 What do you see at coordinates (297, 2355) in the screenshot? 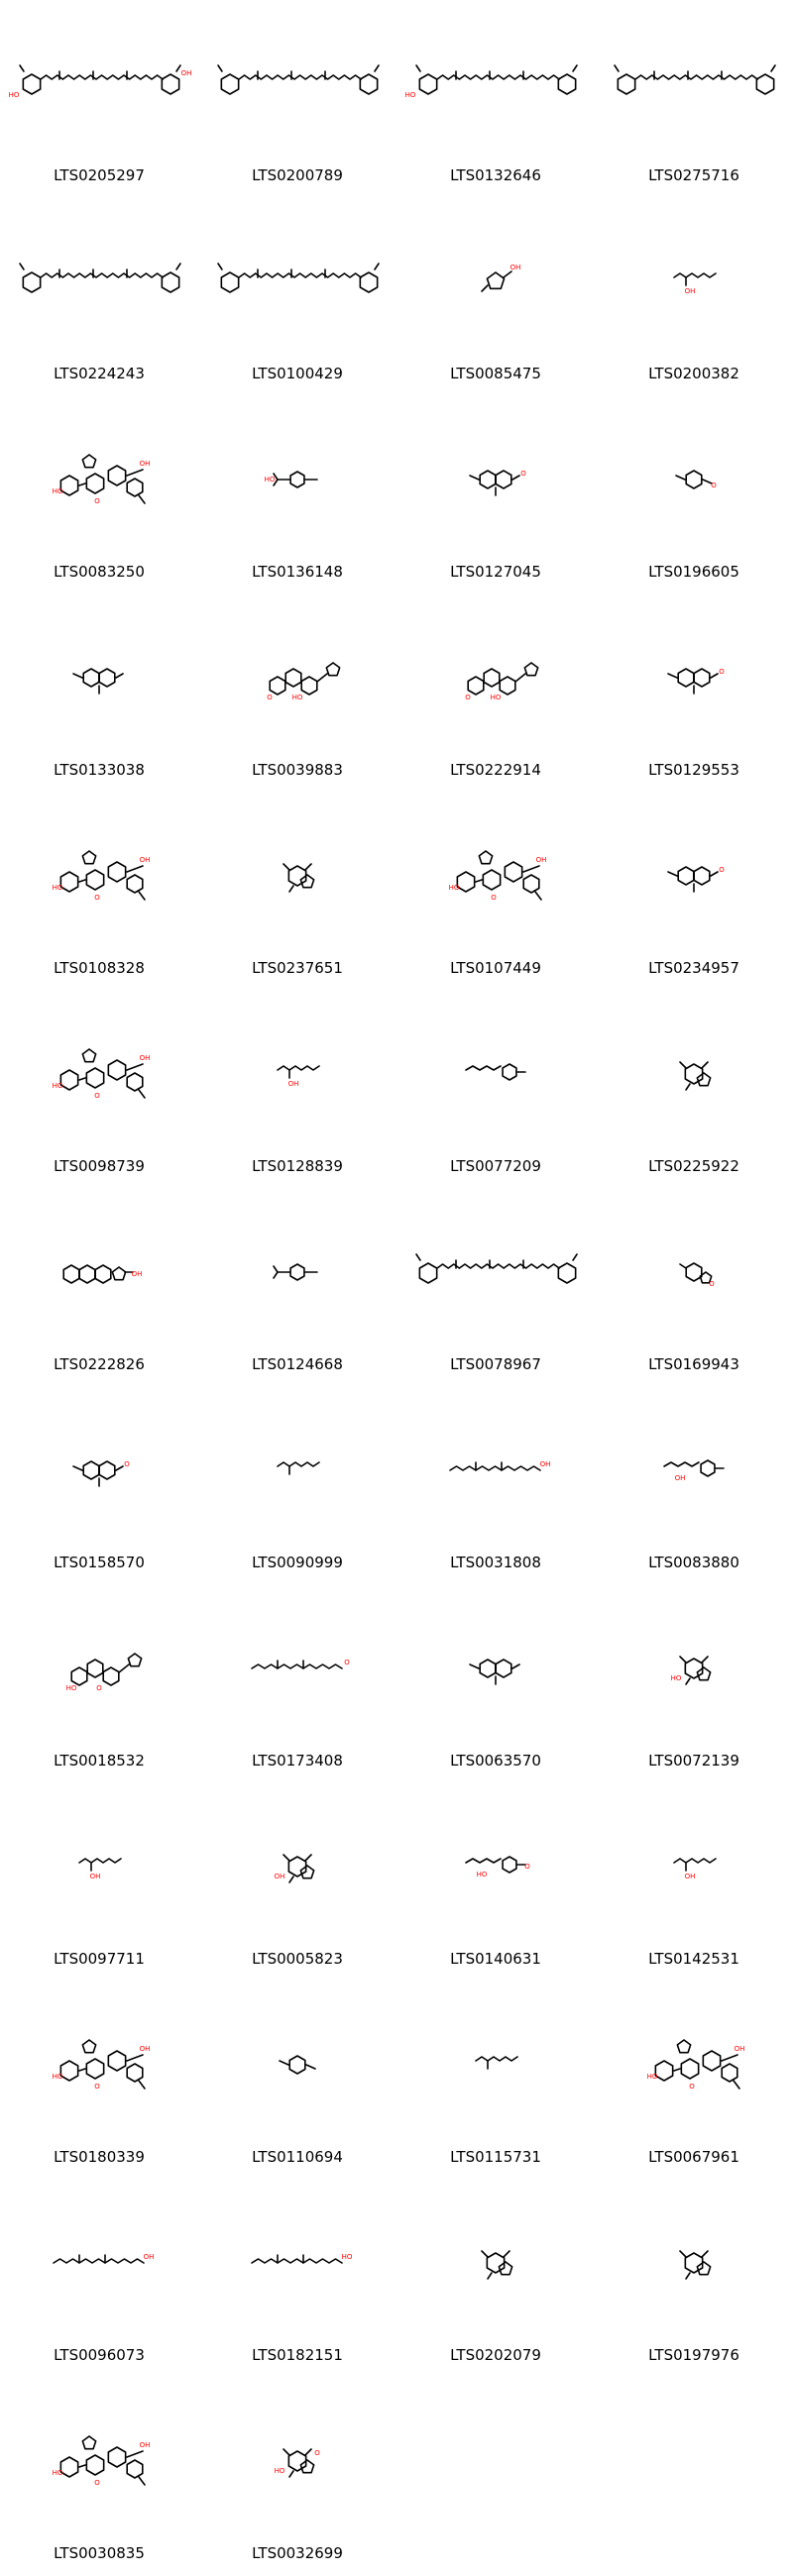
I see `molecule-id-label: LTS0182151` at bounding box center [297, 2355].